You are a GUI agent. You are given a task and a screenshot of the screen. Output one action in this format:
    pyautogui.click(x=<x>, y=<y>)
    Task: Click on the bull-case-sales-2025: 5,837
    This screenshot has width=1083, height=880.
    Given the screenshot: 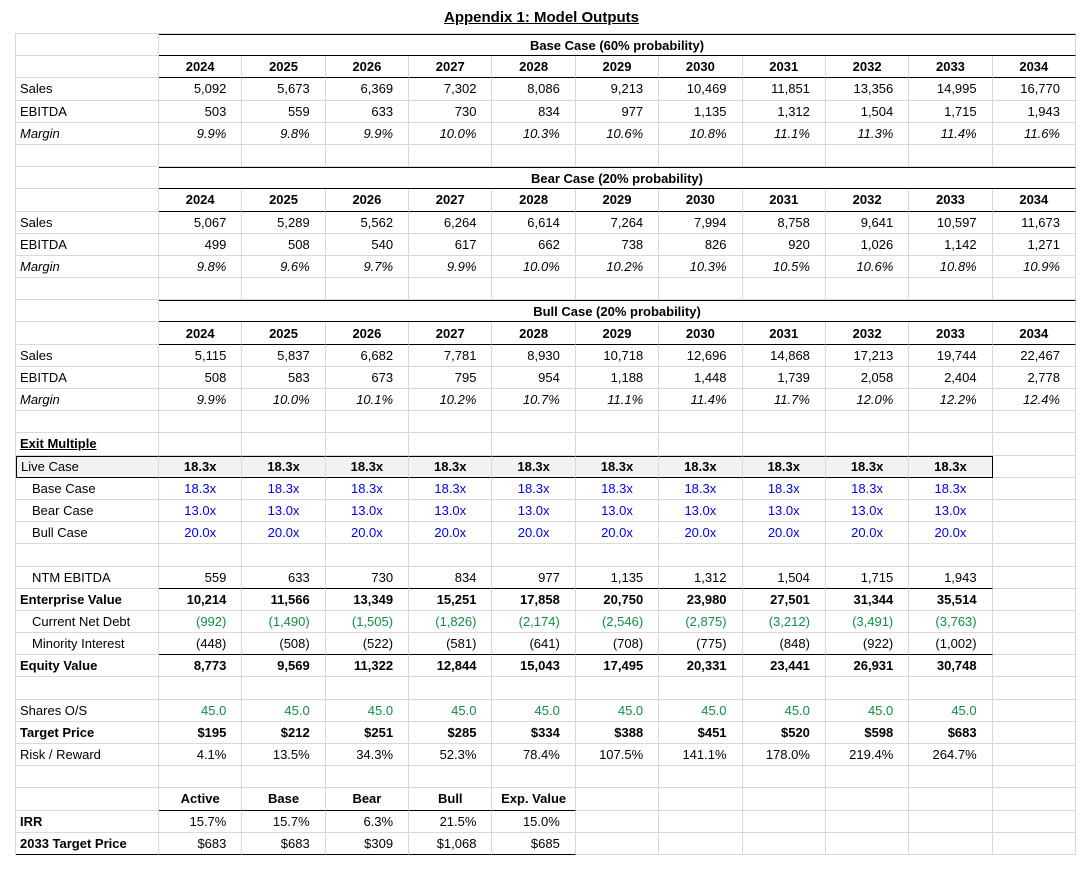 What is the action you would take?
    pyautogui.click(x=284, y=355)
    